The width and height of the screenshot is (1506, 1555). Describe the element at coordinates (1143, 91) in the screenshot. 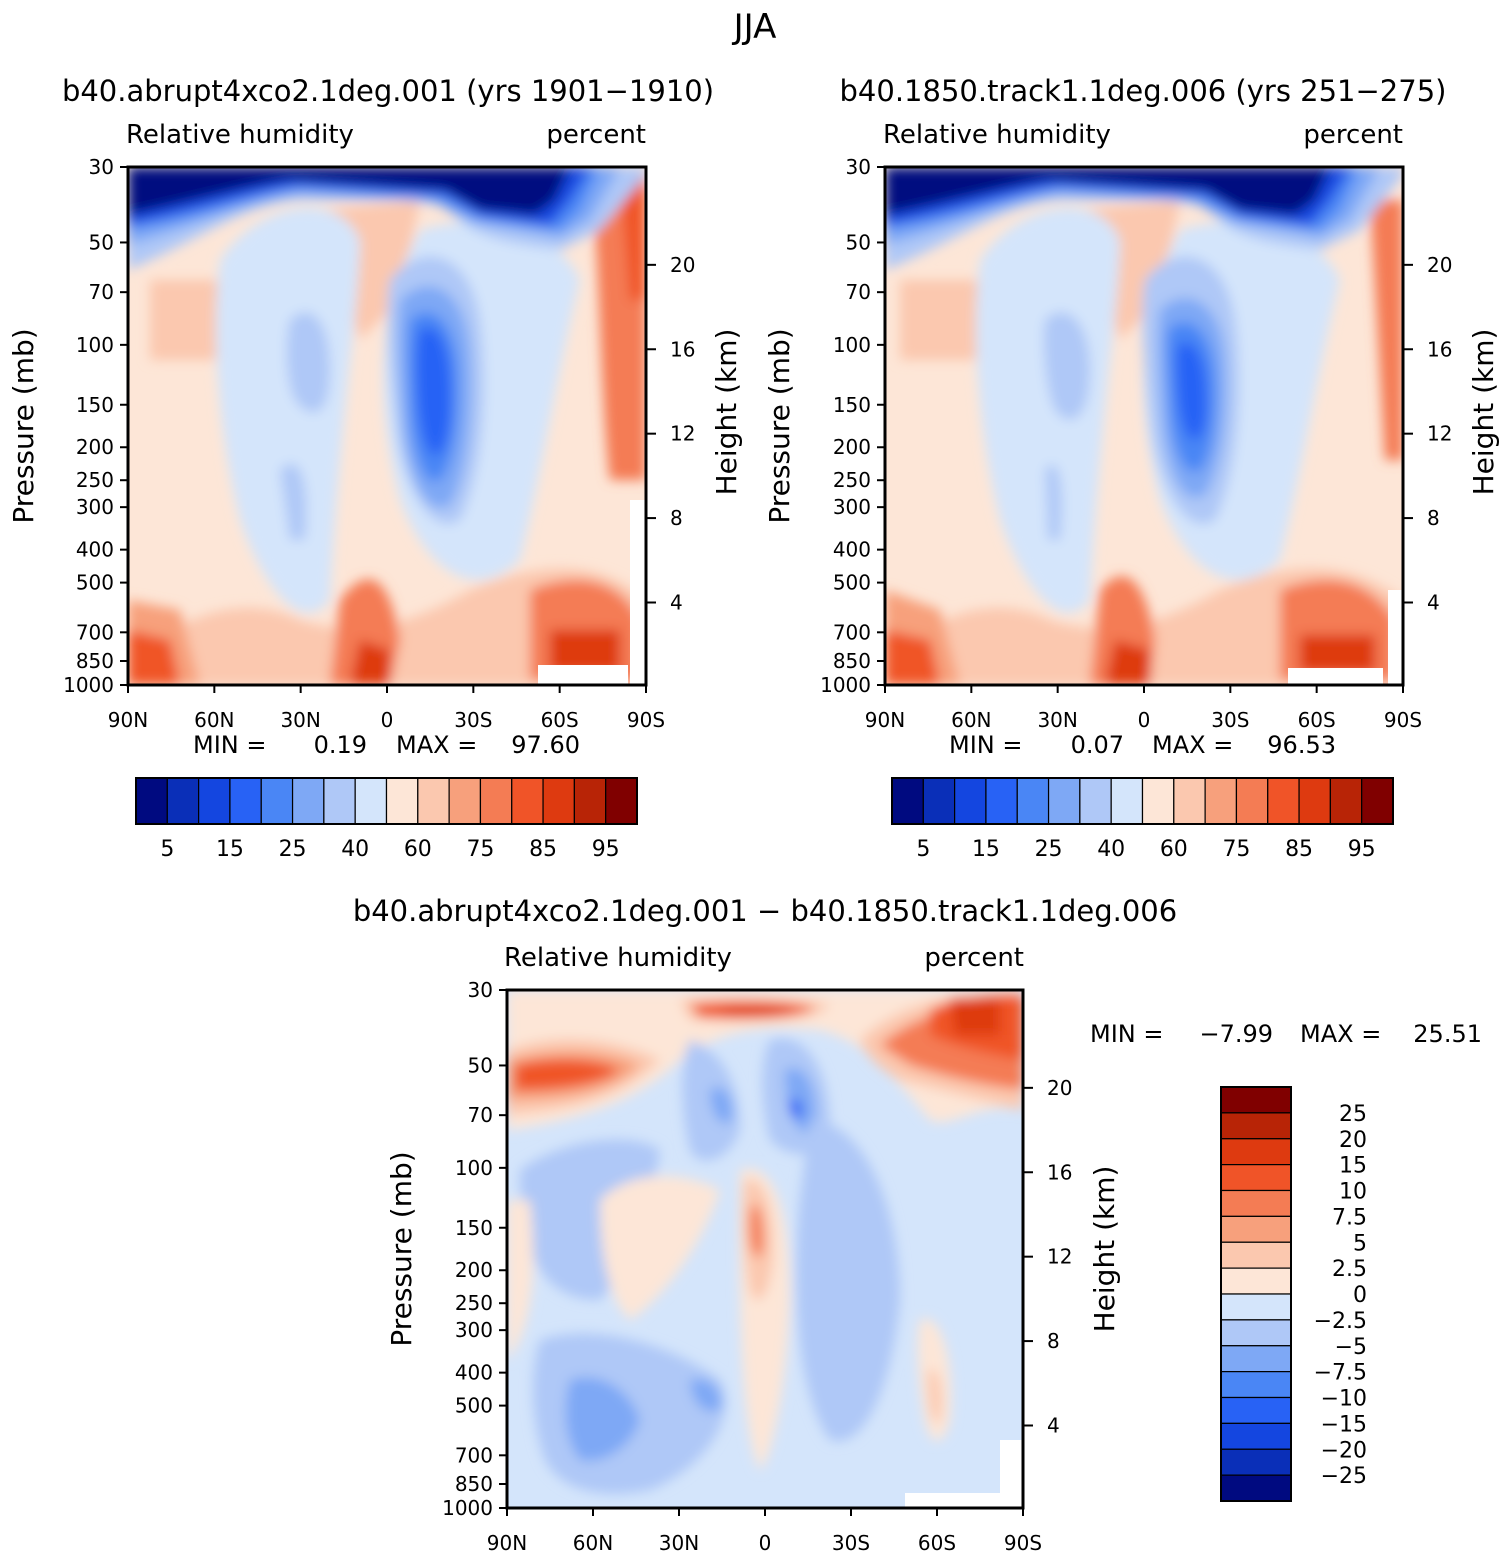

I see `panel-title: b40.1850.track1.1deg.006 (yrs 251−275)` at that location.